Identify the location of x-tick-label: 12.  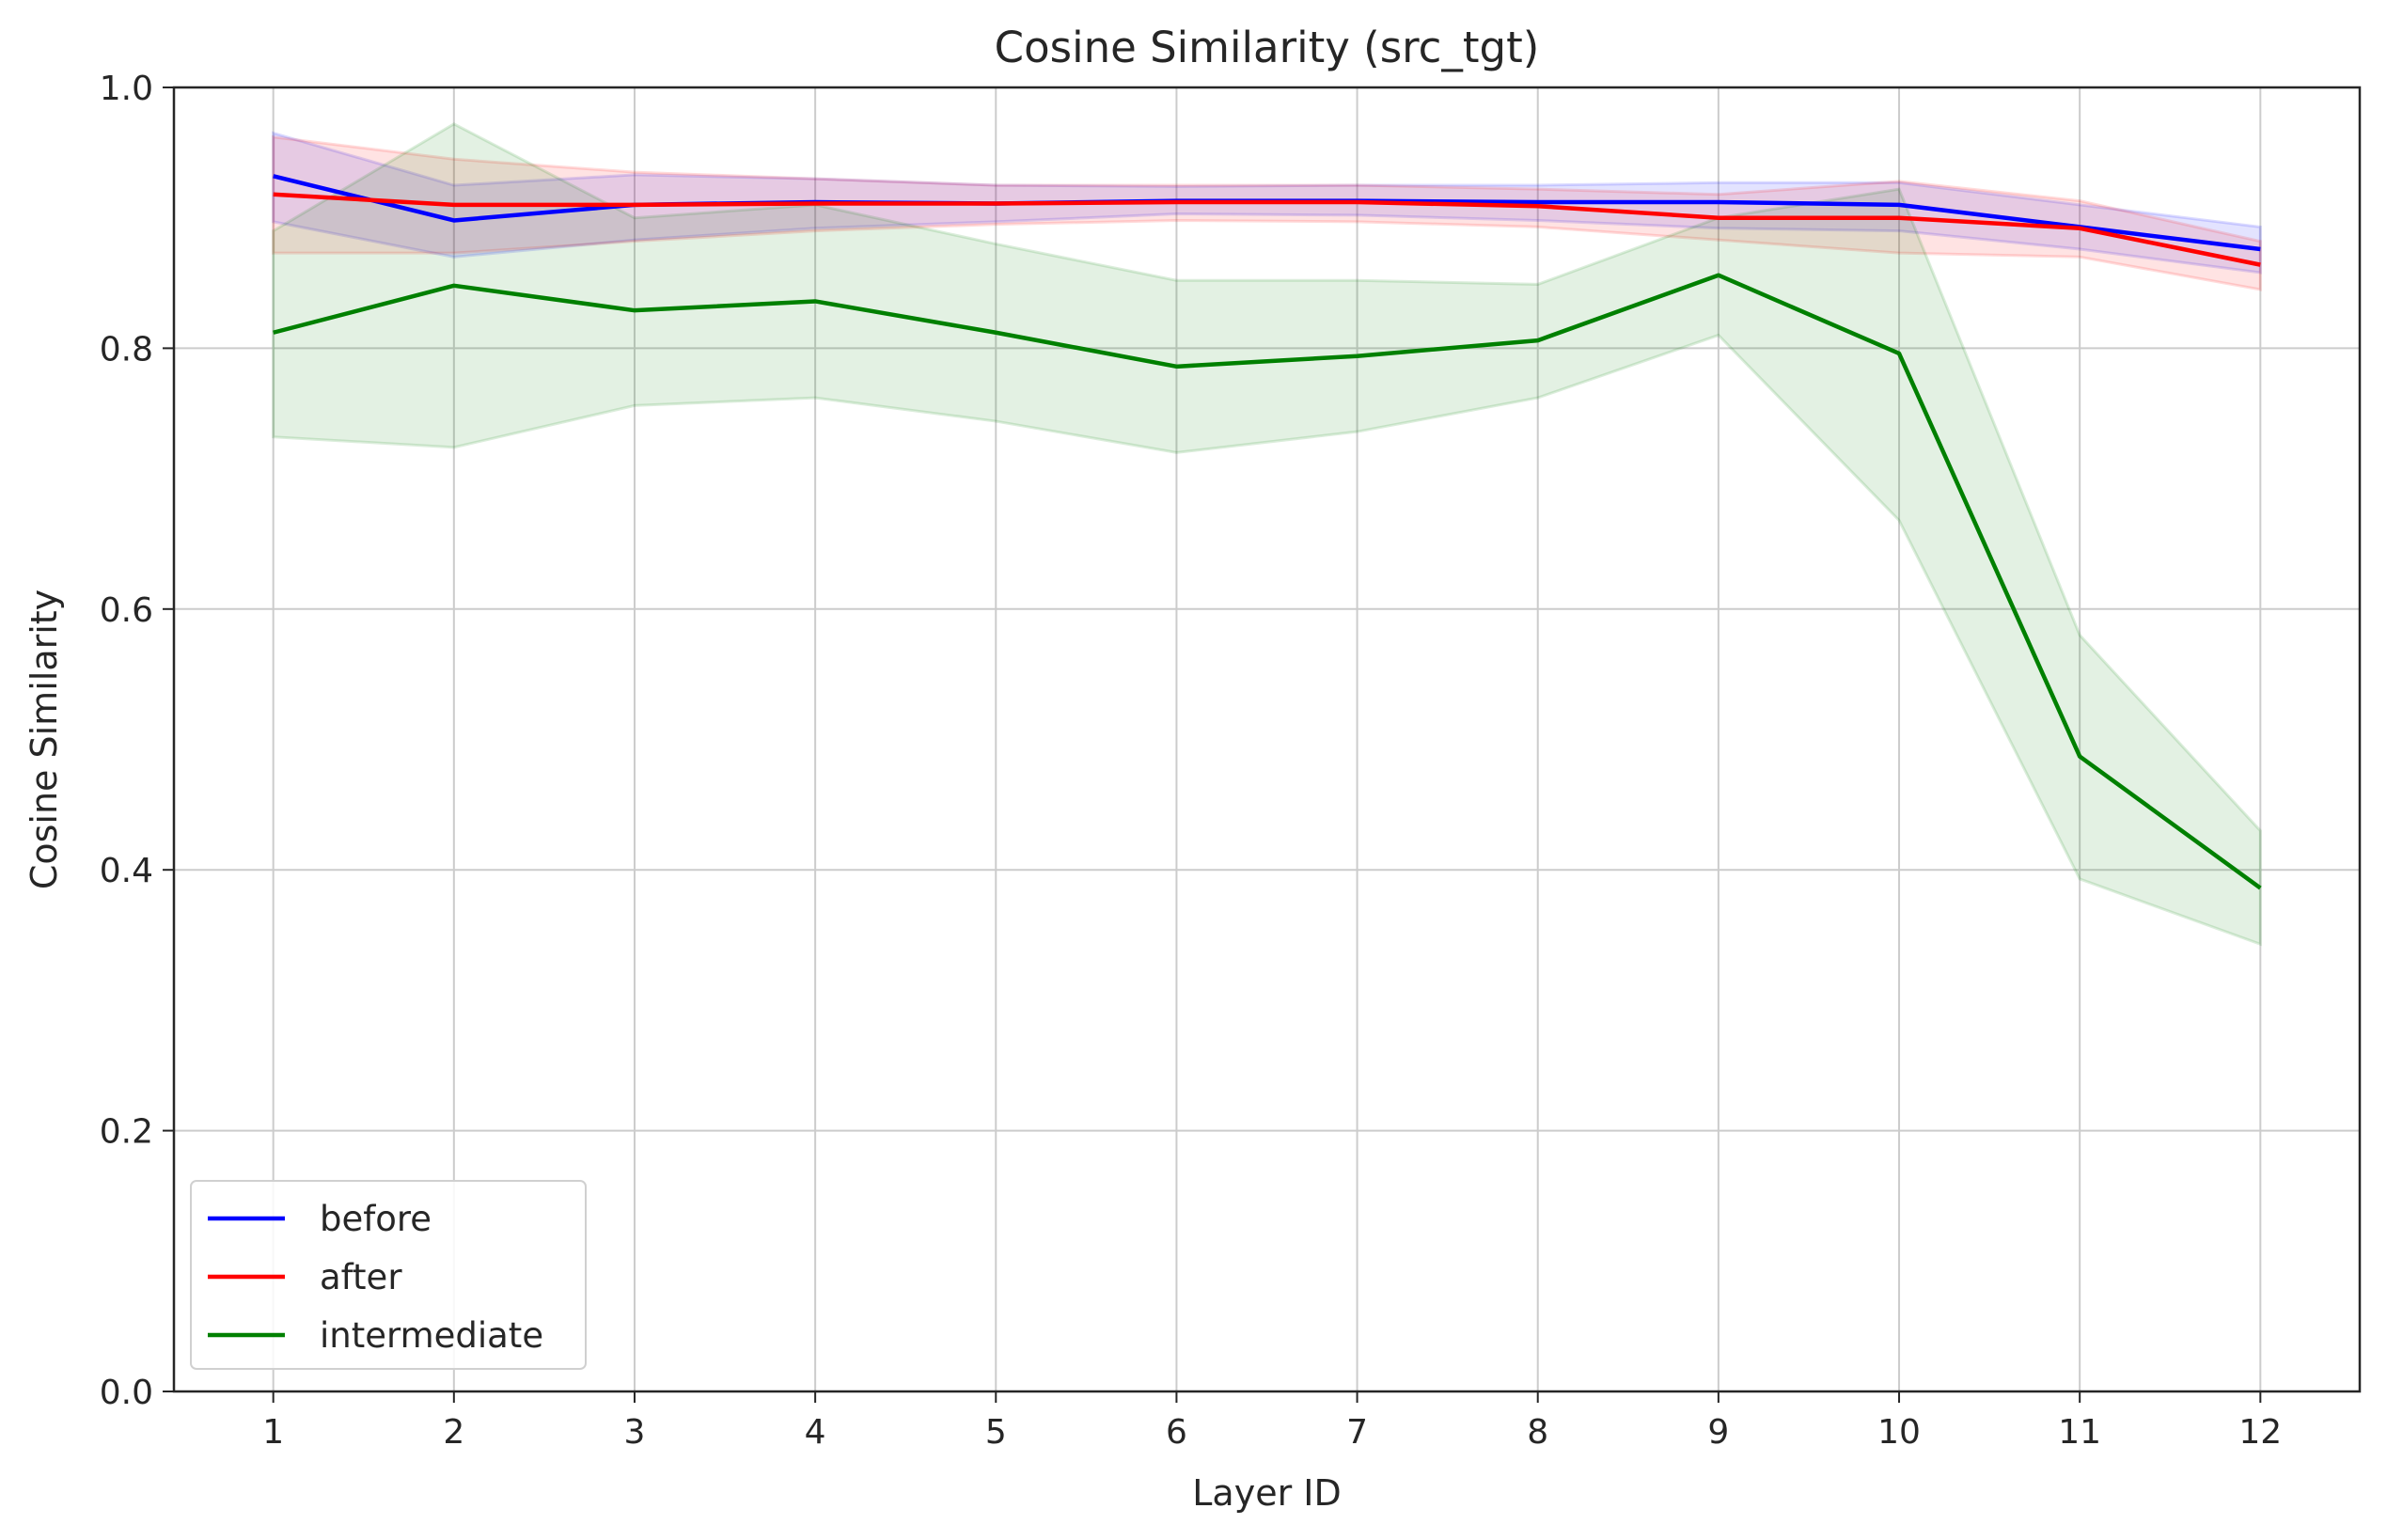
(2260, 1432).